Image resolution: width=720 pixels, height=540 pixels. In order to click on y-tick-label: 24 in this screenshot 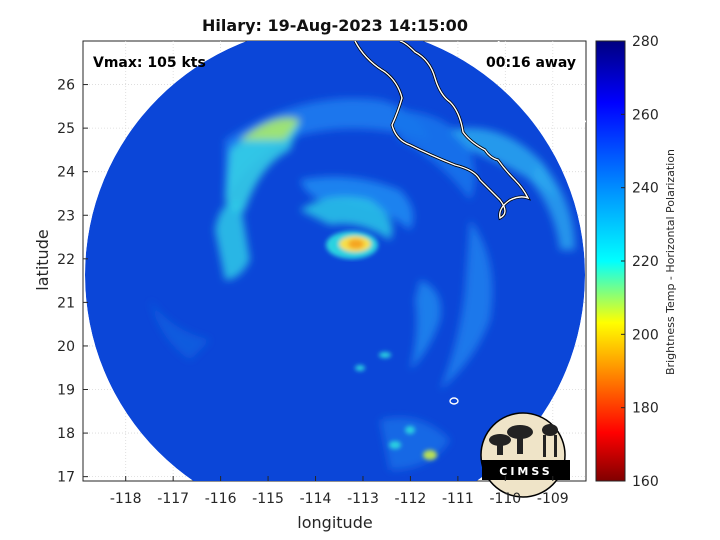, I will do `click(66, 173)`.